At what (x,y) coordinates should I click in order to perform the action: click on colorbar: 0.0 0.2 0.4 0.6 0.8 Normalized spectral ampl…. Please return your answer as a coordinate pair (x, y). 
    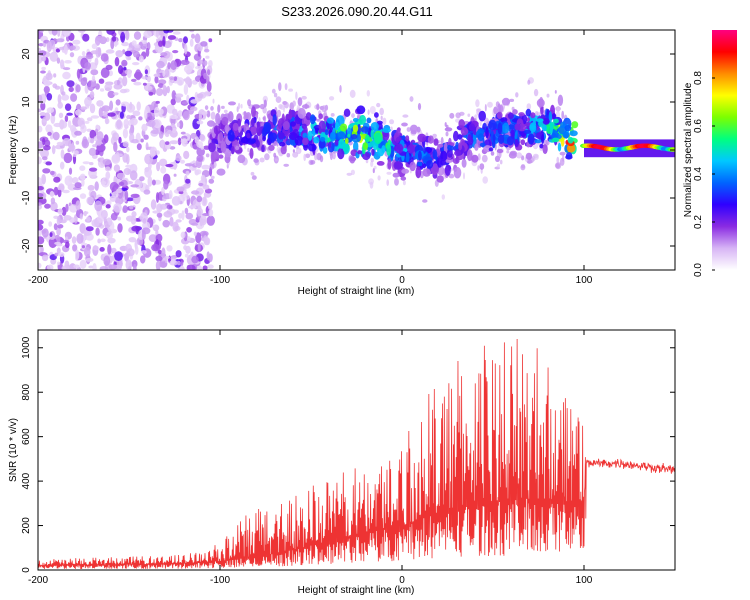
    Looking at the image, I should click on (710, 153).